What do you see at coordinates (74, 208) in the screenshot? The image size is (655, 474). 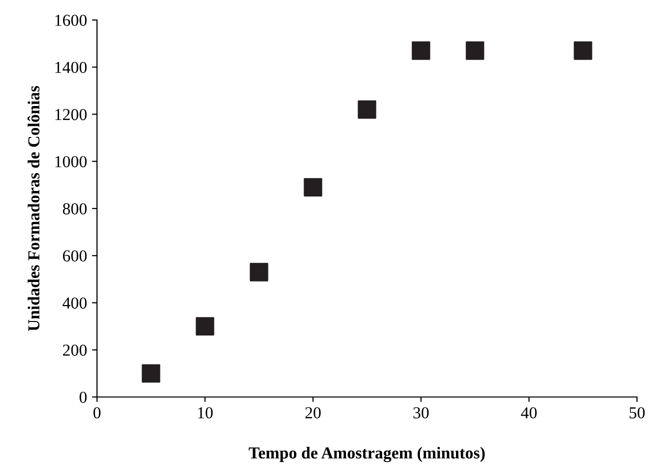 I see `y-tick-label: 800` at bounding box center [74, 208].